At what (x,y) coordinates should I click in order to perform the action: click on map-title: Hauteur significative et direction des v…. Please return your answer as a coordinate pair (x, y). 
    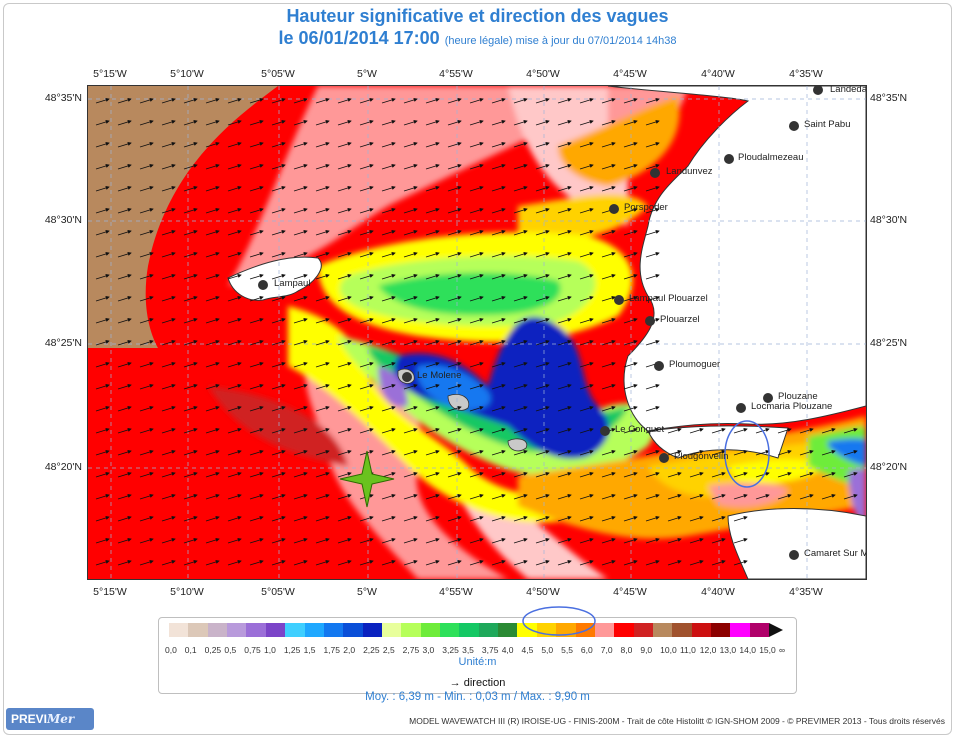
    Looking at the image, I should click on (477, 16).